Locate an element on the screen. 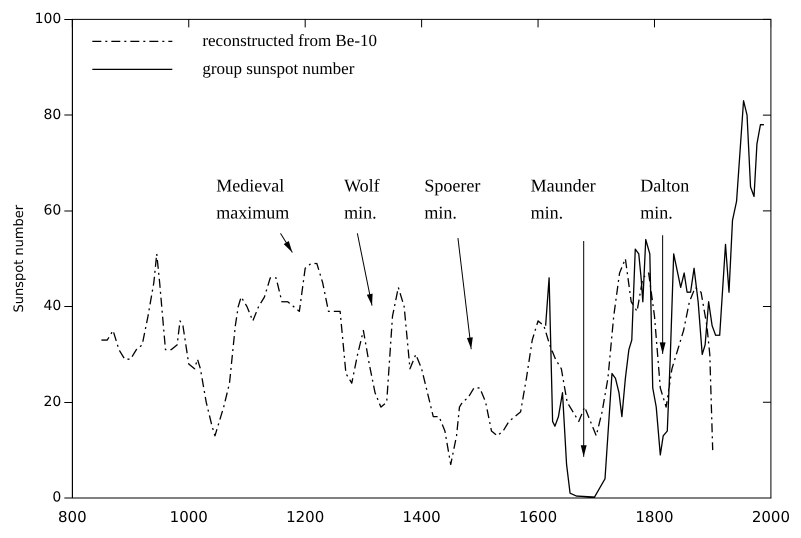  y-tick-label: 60 is located at coordinates (52, 210).